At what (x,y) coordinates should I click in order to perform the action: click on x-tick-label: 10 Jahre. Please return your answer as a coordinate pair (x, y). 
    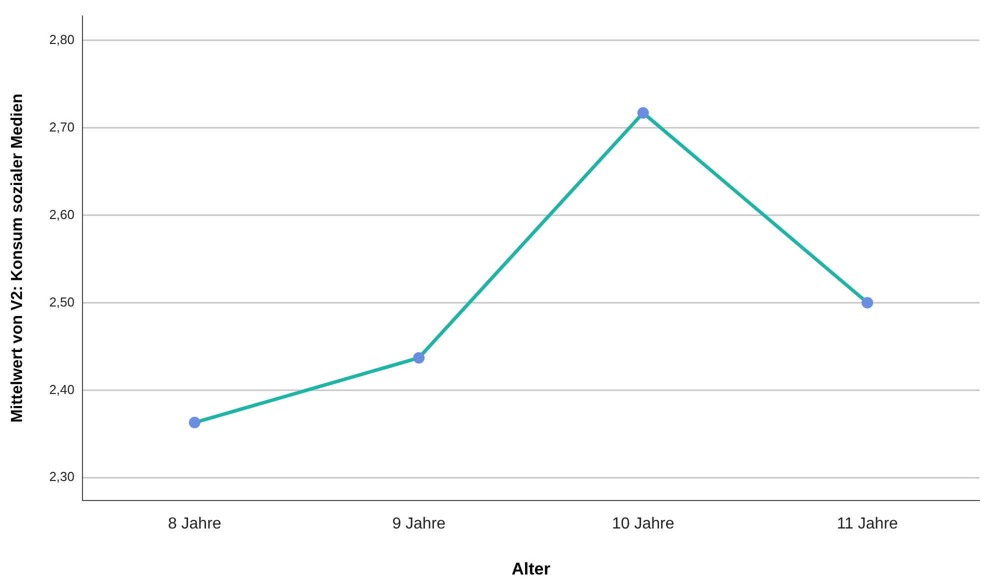
    Looking at the image, I should click on (643, 523).